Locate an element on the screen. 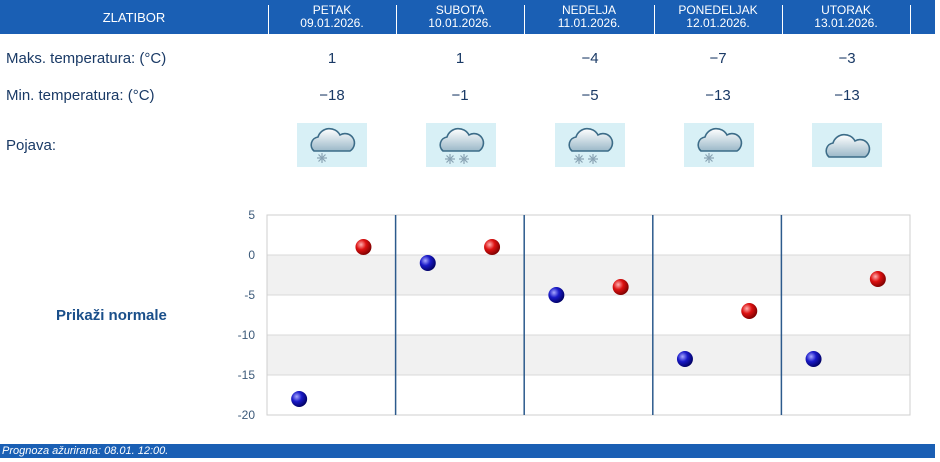  min-temp-value: −1 is located at coordinates (460, 95).